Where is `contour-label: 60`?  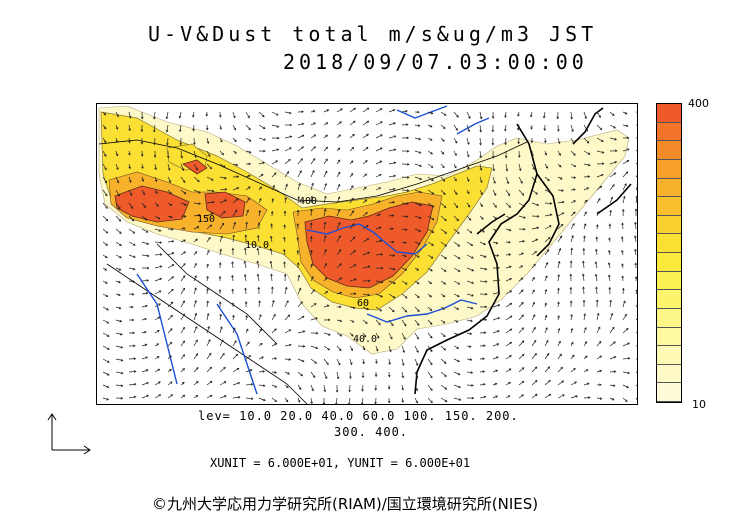 contour-label: 60 is located at coordinates (363, 303).